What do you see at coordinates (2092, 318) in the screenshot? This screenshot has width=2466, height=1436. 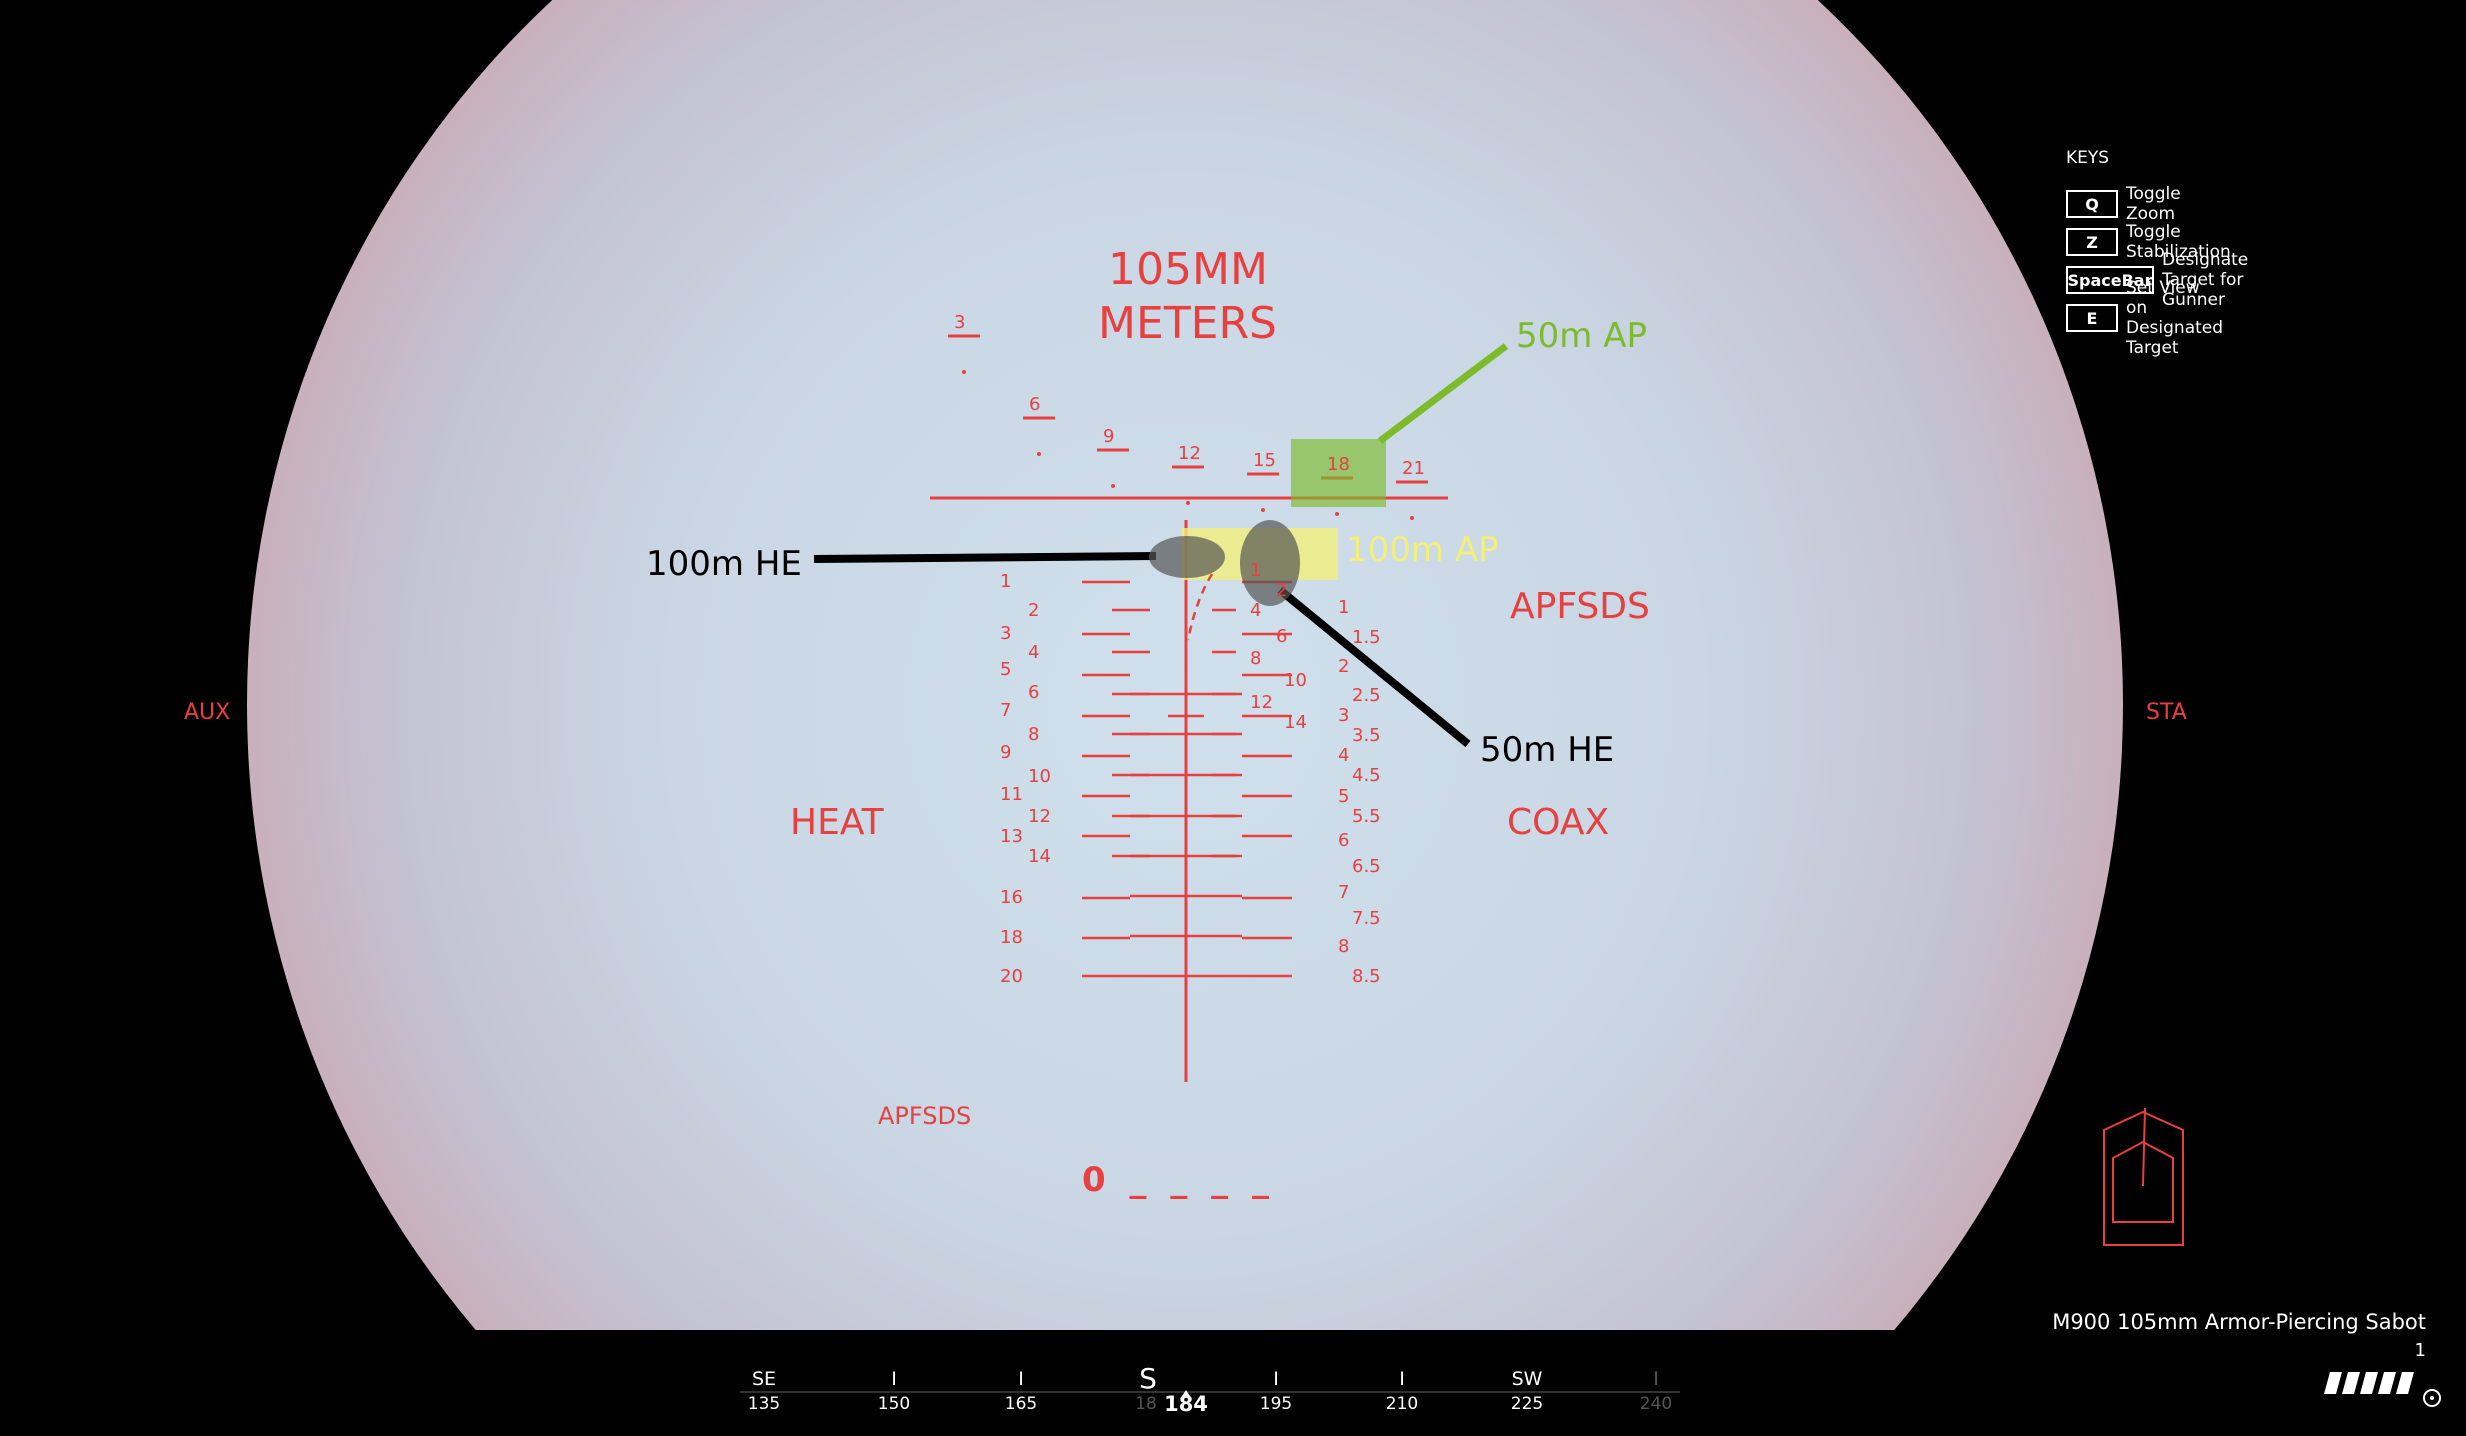 I see `key-e: E` at bounding box center [2092, 318].